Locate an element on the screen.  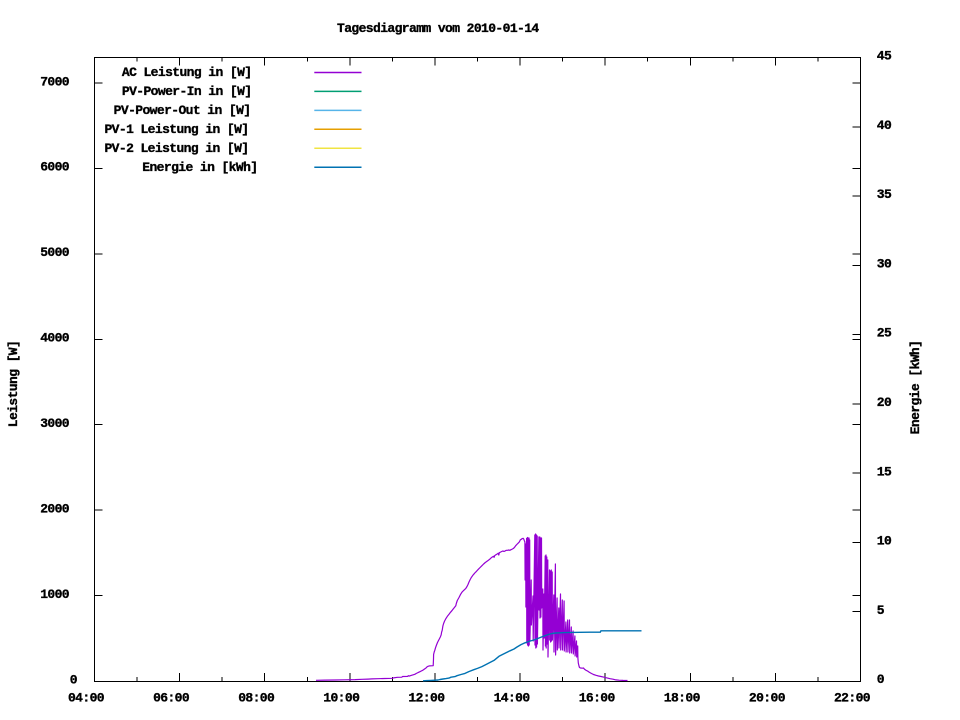
svg-text: PV-2 Leistung in [W] is located at coordinates (176, 148).